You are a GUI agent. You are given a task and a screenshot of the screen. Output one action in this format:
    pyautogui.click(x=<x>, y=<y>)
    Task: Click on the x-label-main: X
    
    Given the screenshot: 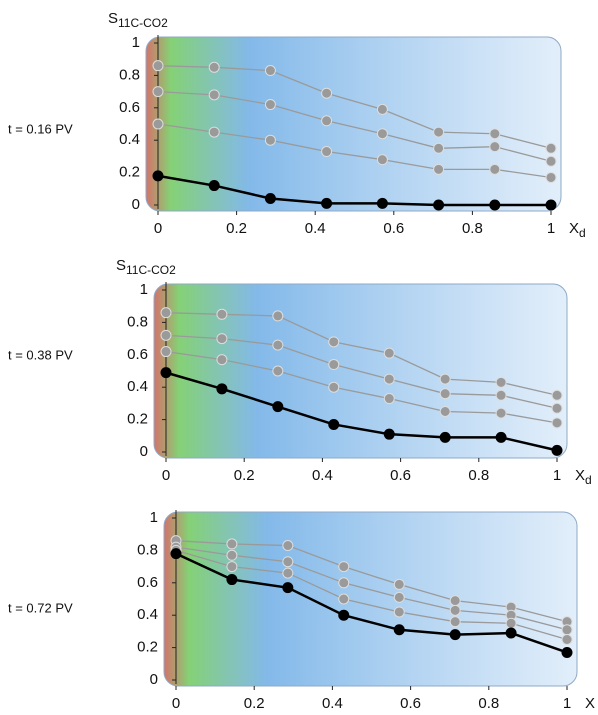 What is the action you would take?
    pyautogui.click(x=580, y=475)
    